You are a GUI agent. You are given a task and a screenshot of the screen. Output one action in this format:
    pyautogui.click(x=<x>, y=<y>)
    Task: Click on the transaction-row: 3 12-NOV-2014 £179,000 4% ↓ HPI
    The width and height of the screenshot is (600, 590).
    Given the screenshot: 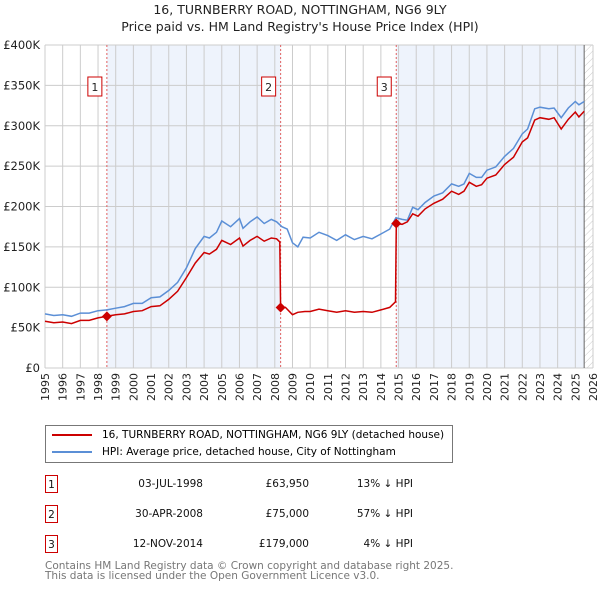 What is the action you would take?
    pyautogui.click(x=255, y=545)
    